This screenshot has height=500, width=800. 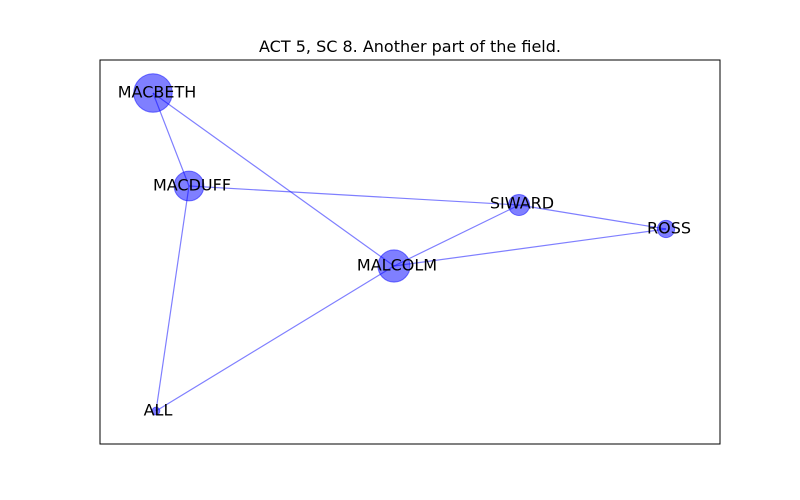 I want to click on edge-malcolm-all, so click(x=275, y=338).